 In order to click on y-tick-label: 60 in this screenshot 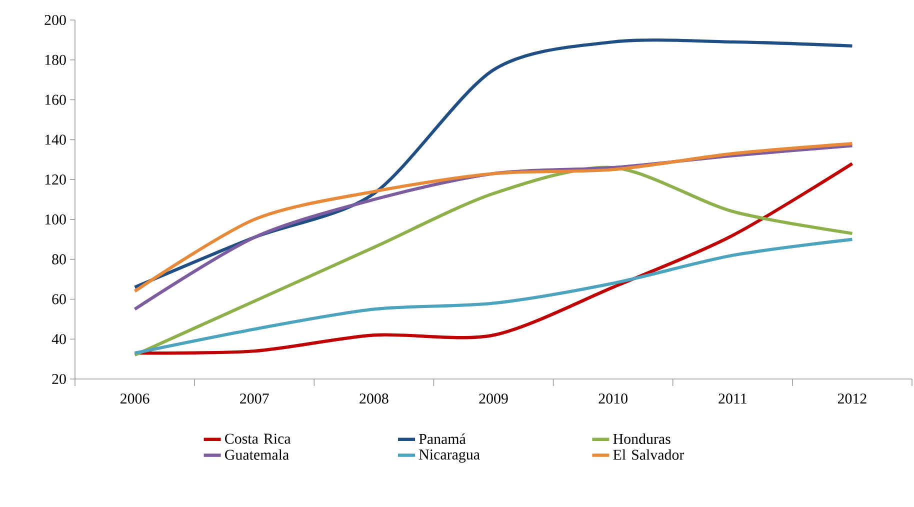, I will do `click(59, 299)`.